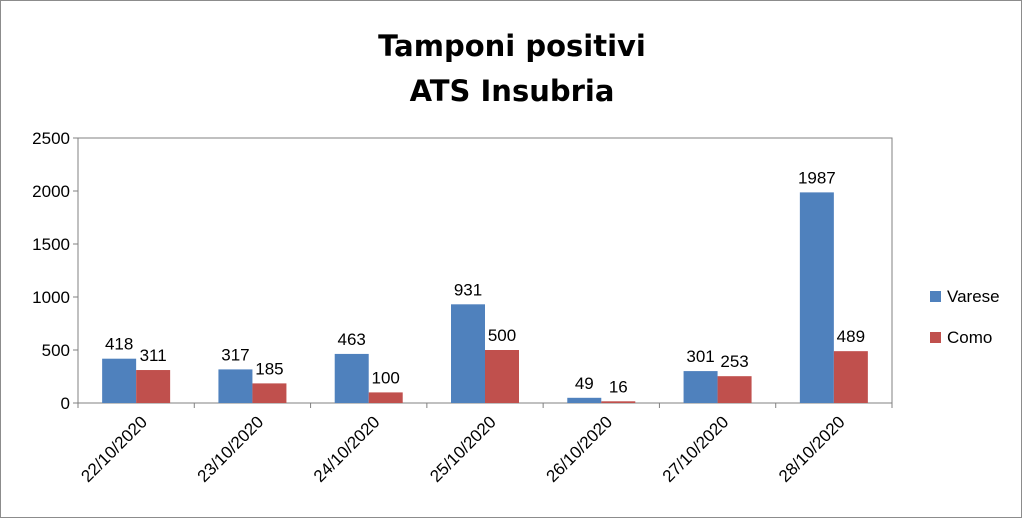  Describe the element at coordinates (153, 355) in the screenshot. I see `data-label-como: 311` at that location.